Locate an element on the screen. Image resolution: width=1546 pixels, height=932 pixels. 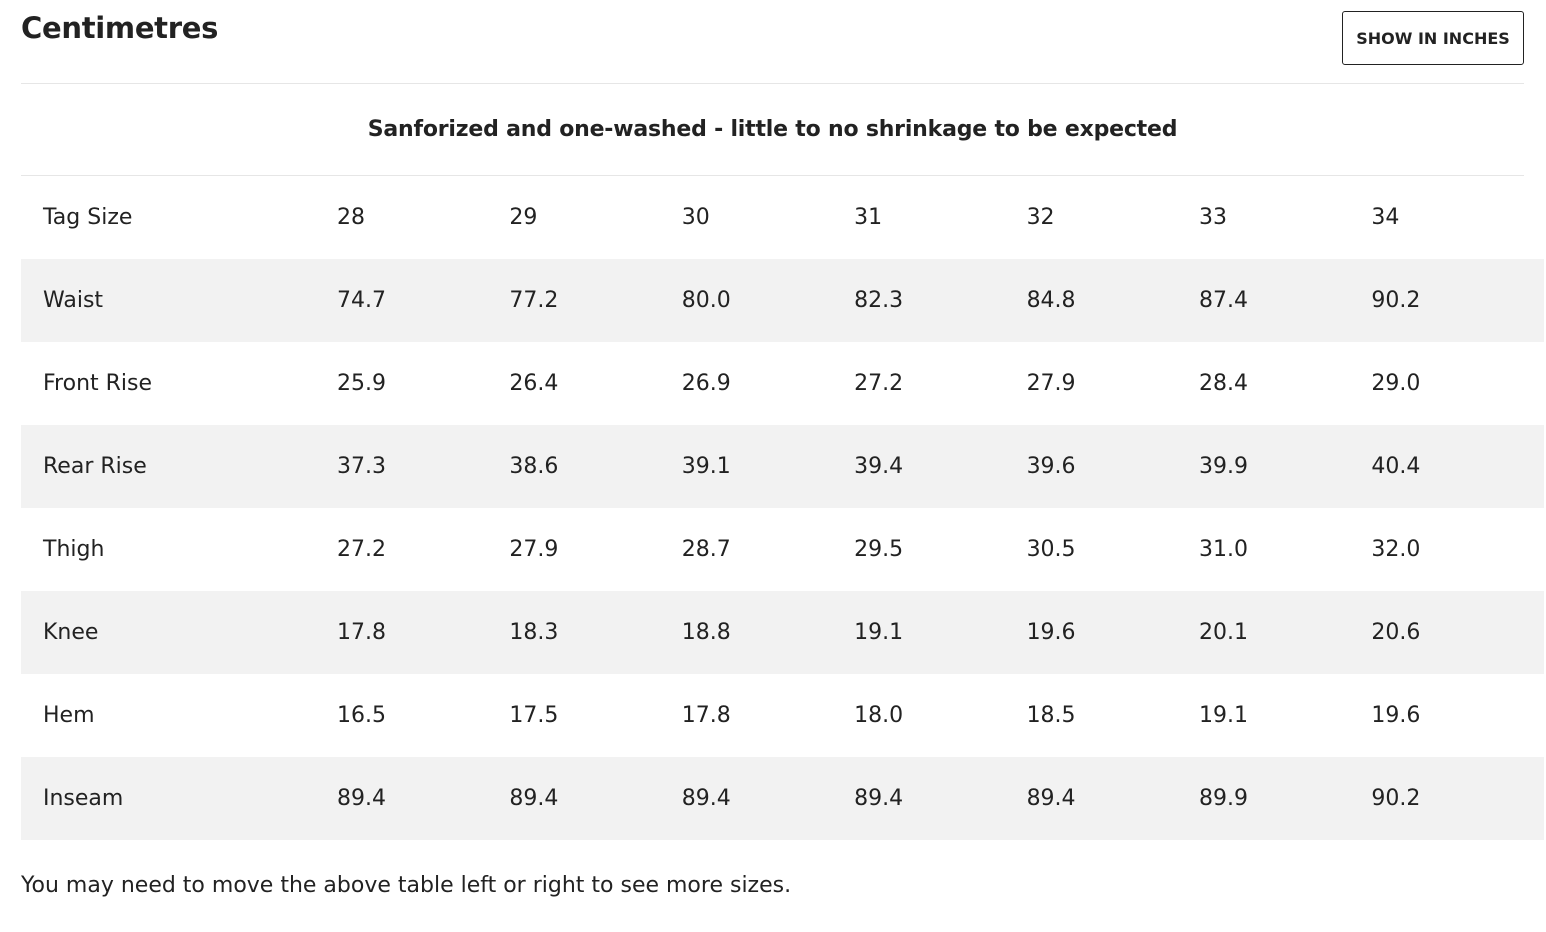
measurement-value: 39.6 is located at coordinates (1051, 466).